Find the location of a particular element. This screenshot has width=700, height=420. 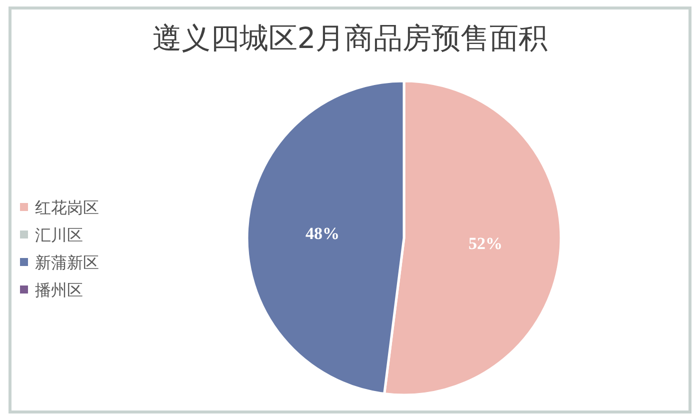

data-label: 52% is located at coordinates (485, 244).